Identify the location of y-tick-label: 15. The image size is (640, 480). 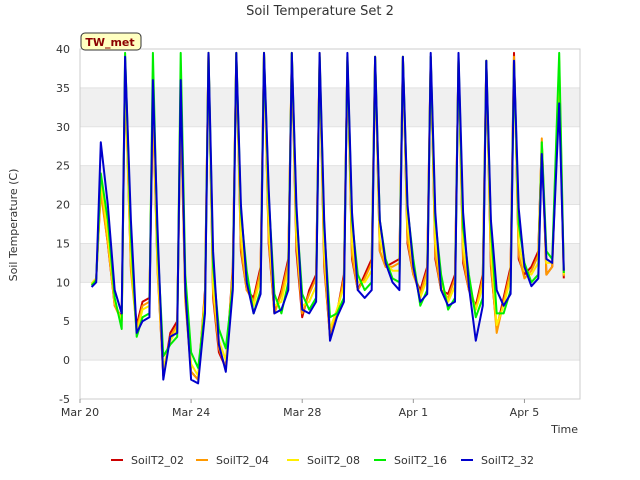
(63, 243).